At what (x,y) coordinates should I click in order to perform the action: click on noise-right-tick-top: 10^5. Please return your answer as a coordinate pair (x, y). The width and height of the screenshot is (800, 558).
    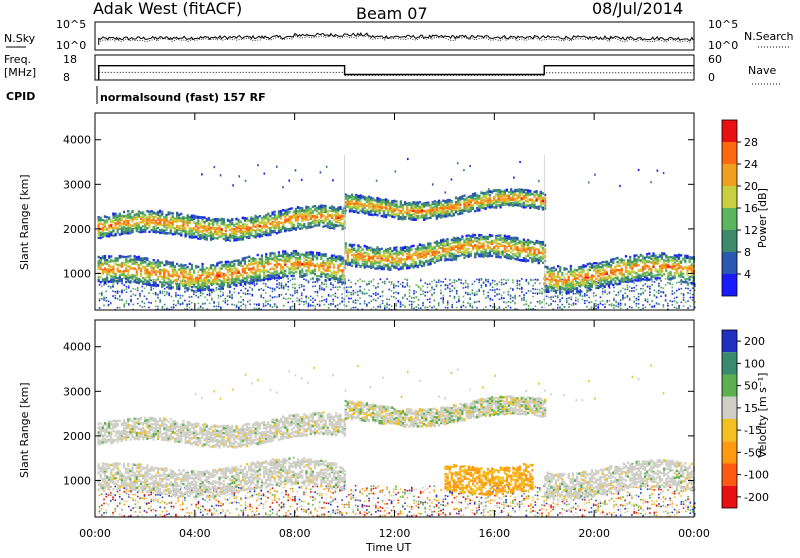
    Looking at the image, I should click on (723, 24).